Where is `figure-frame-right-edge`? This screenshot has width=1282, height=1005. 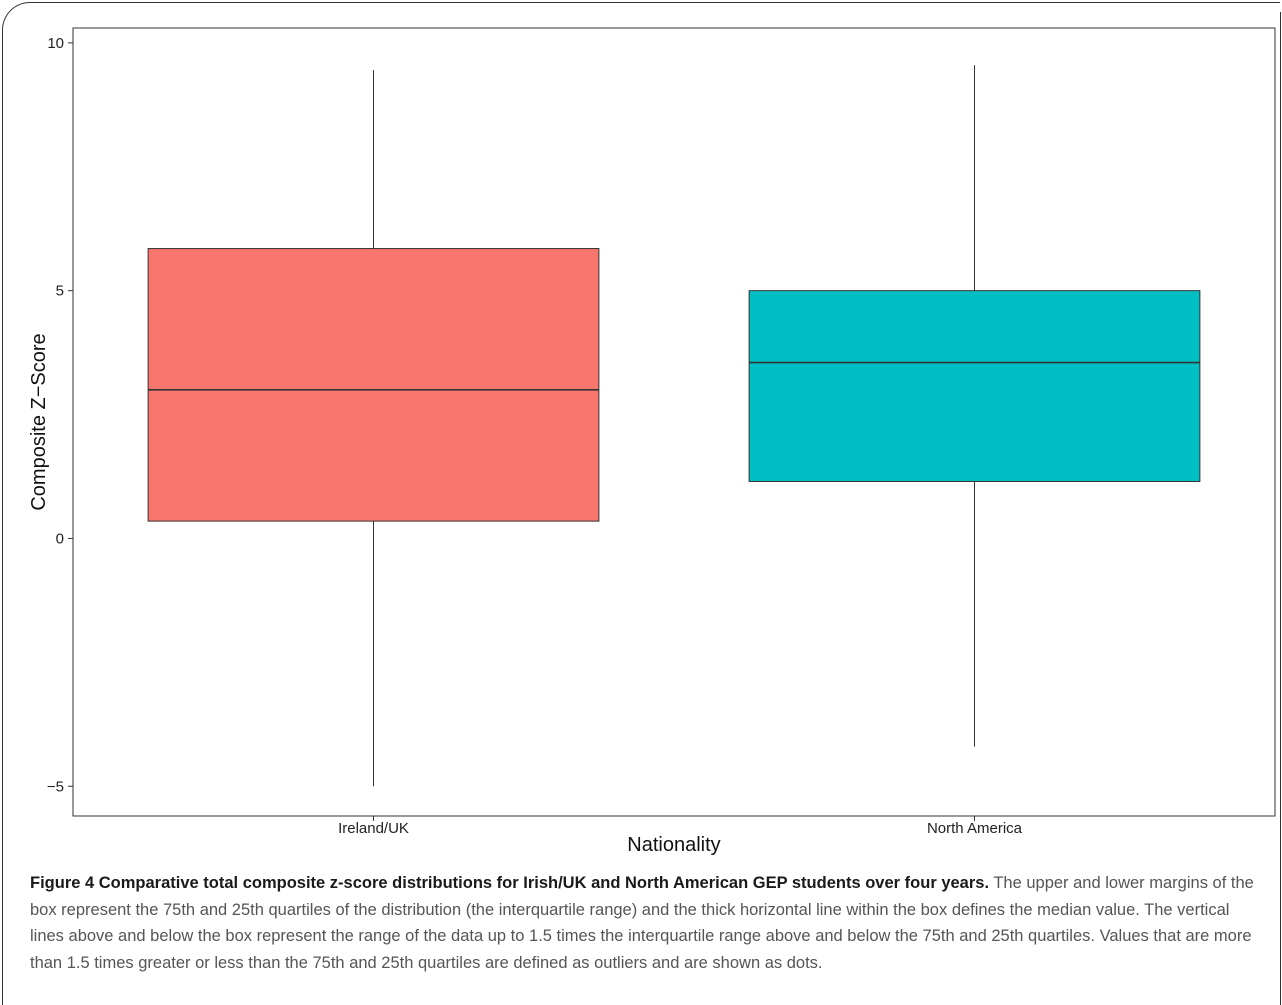
figure-frame-right-edge is located at coordinates (1280, 508).